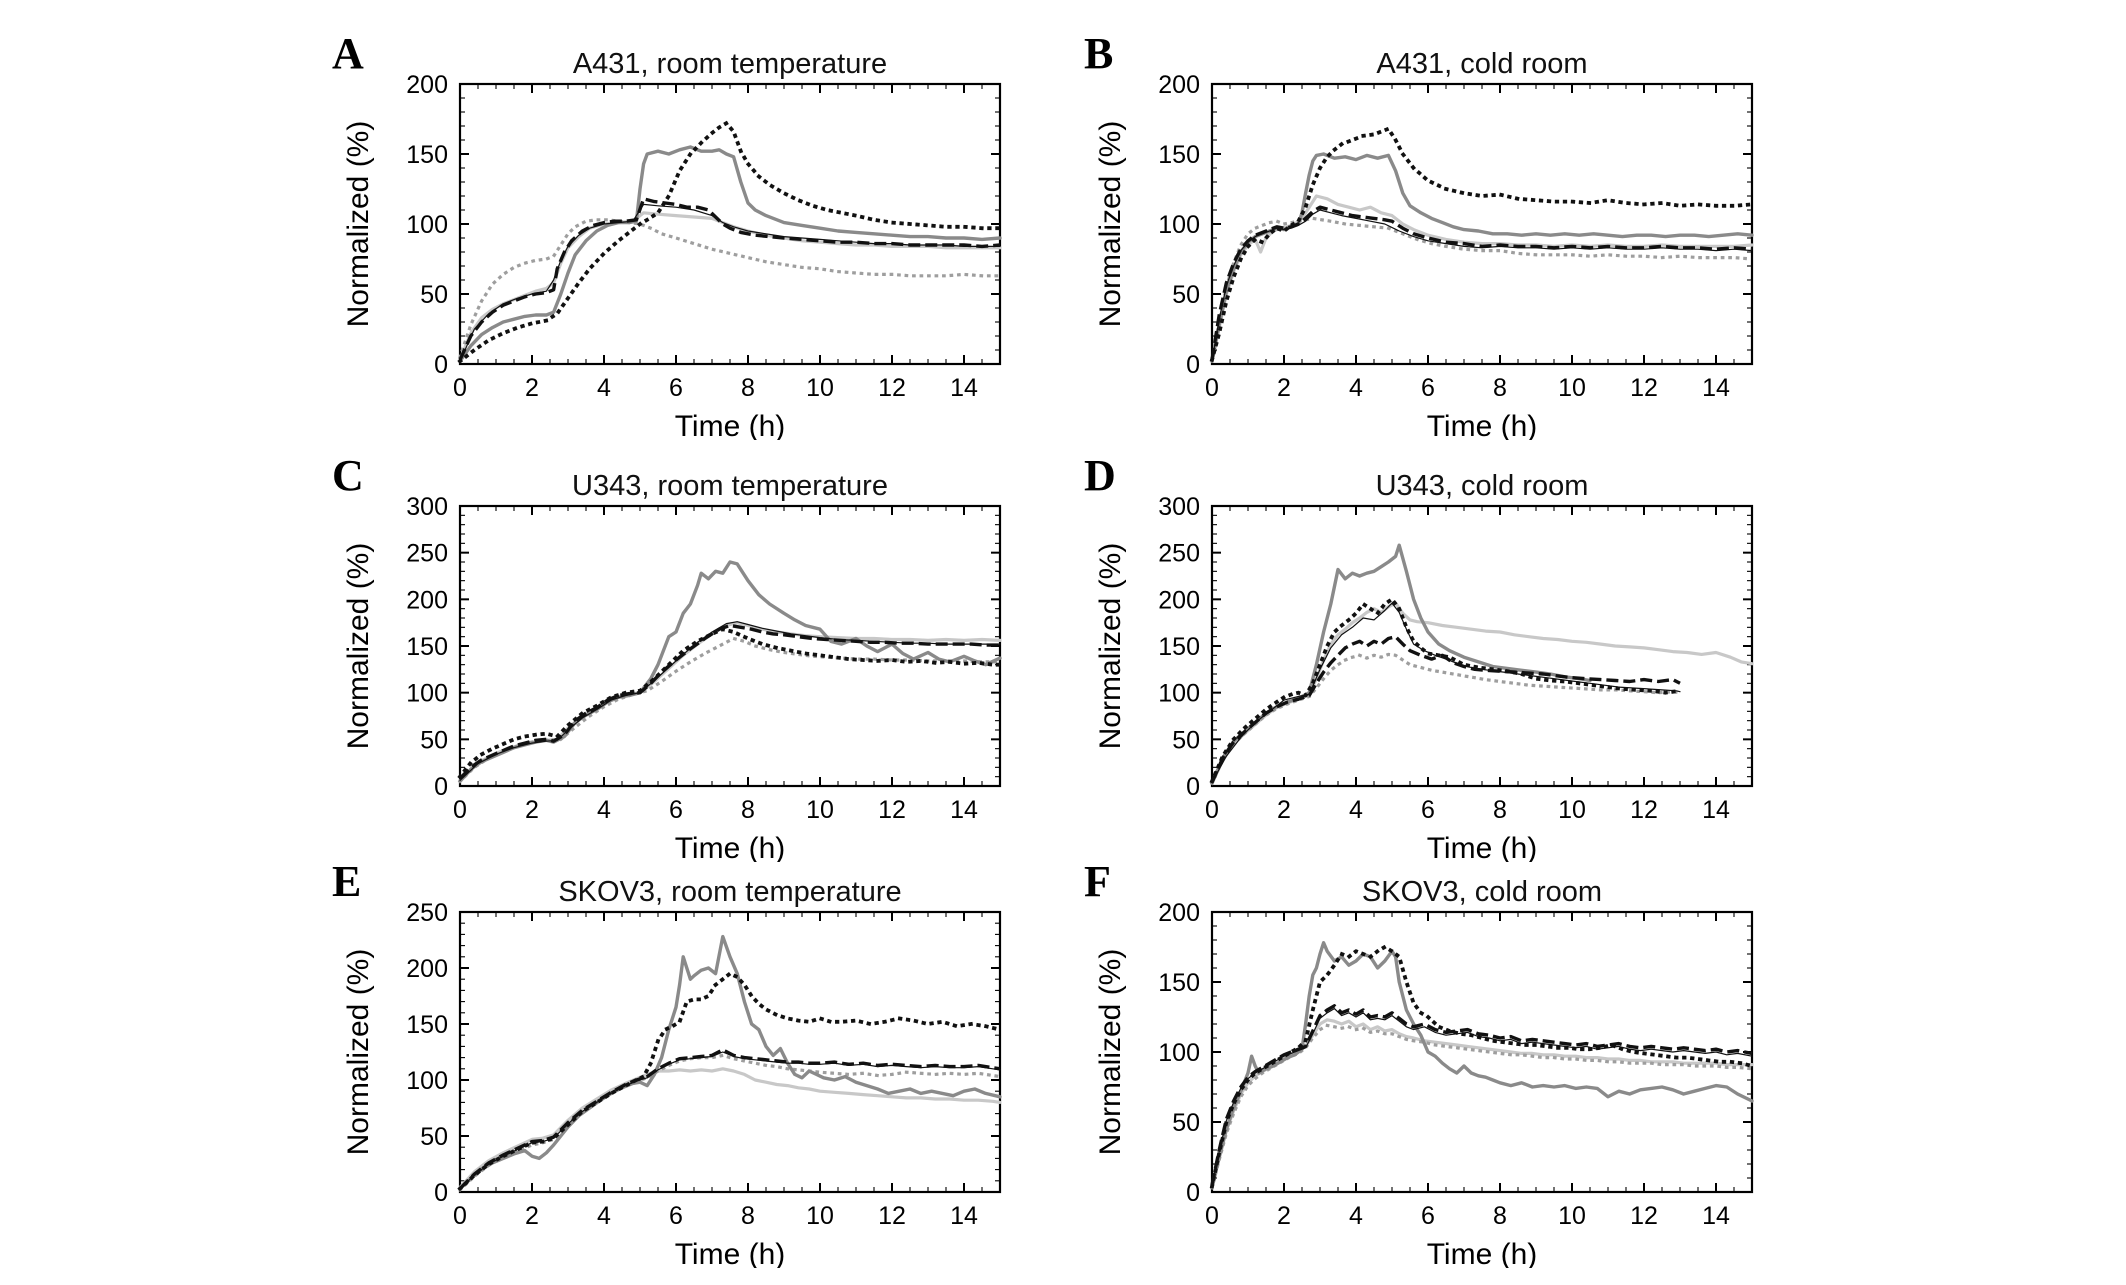  What do you see at coordinates (347, 881) in the screenshot?
I see `panel-label-e: E` at bounding box center [347, 881].